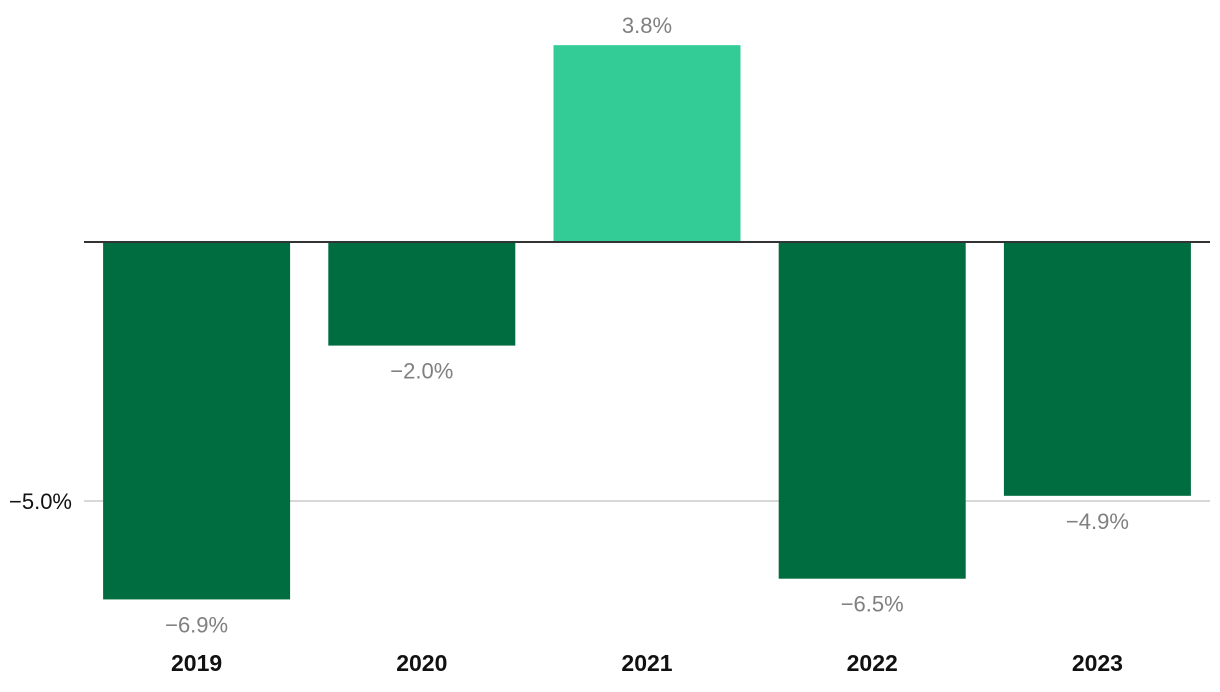 The width and height of the screenshot is (1220, 692). I want to click on bar-2023, so click(1097, 369).